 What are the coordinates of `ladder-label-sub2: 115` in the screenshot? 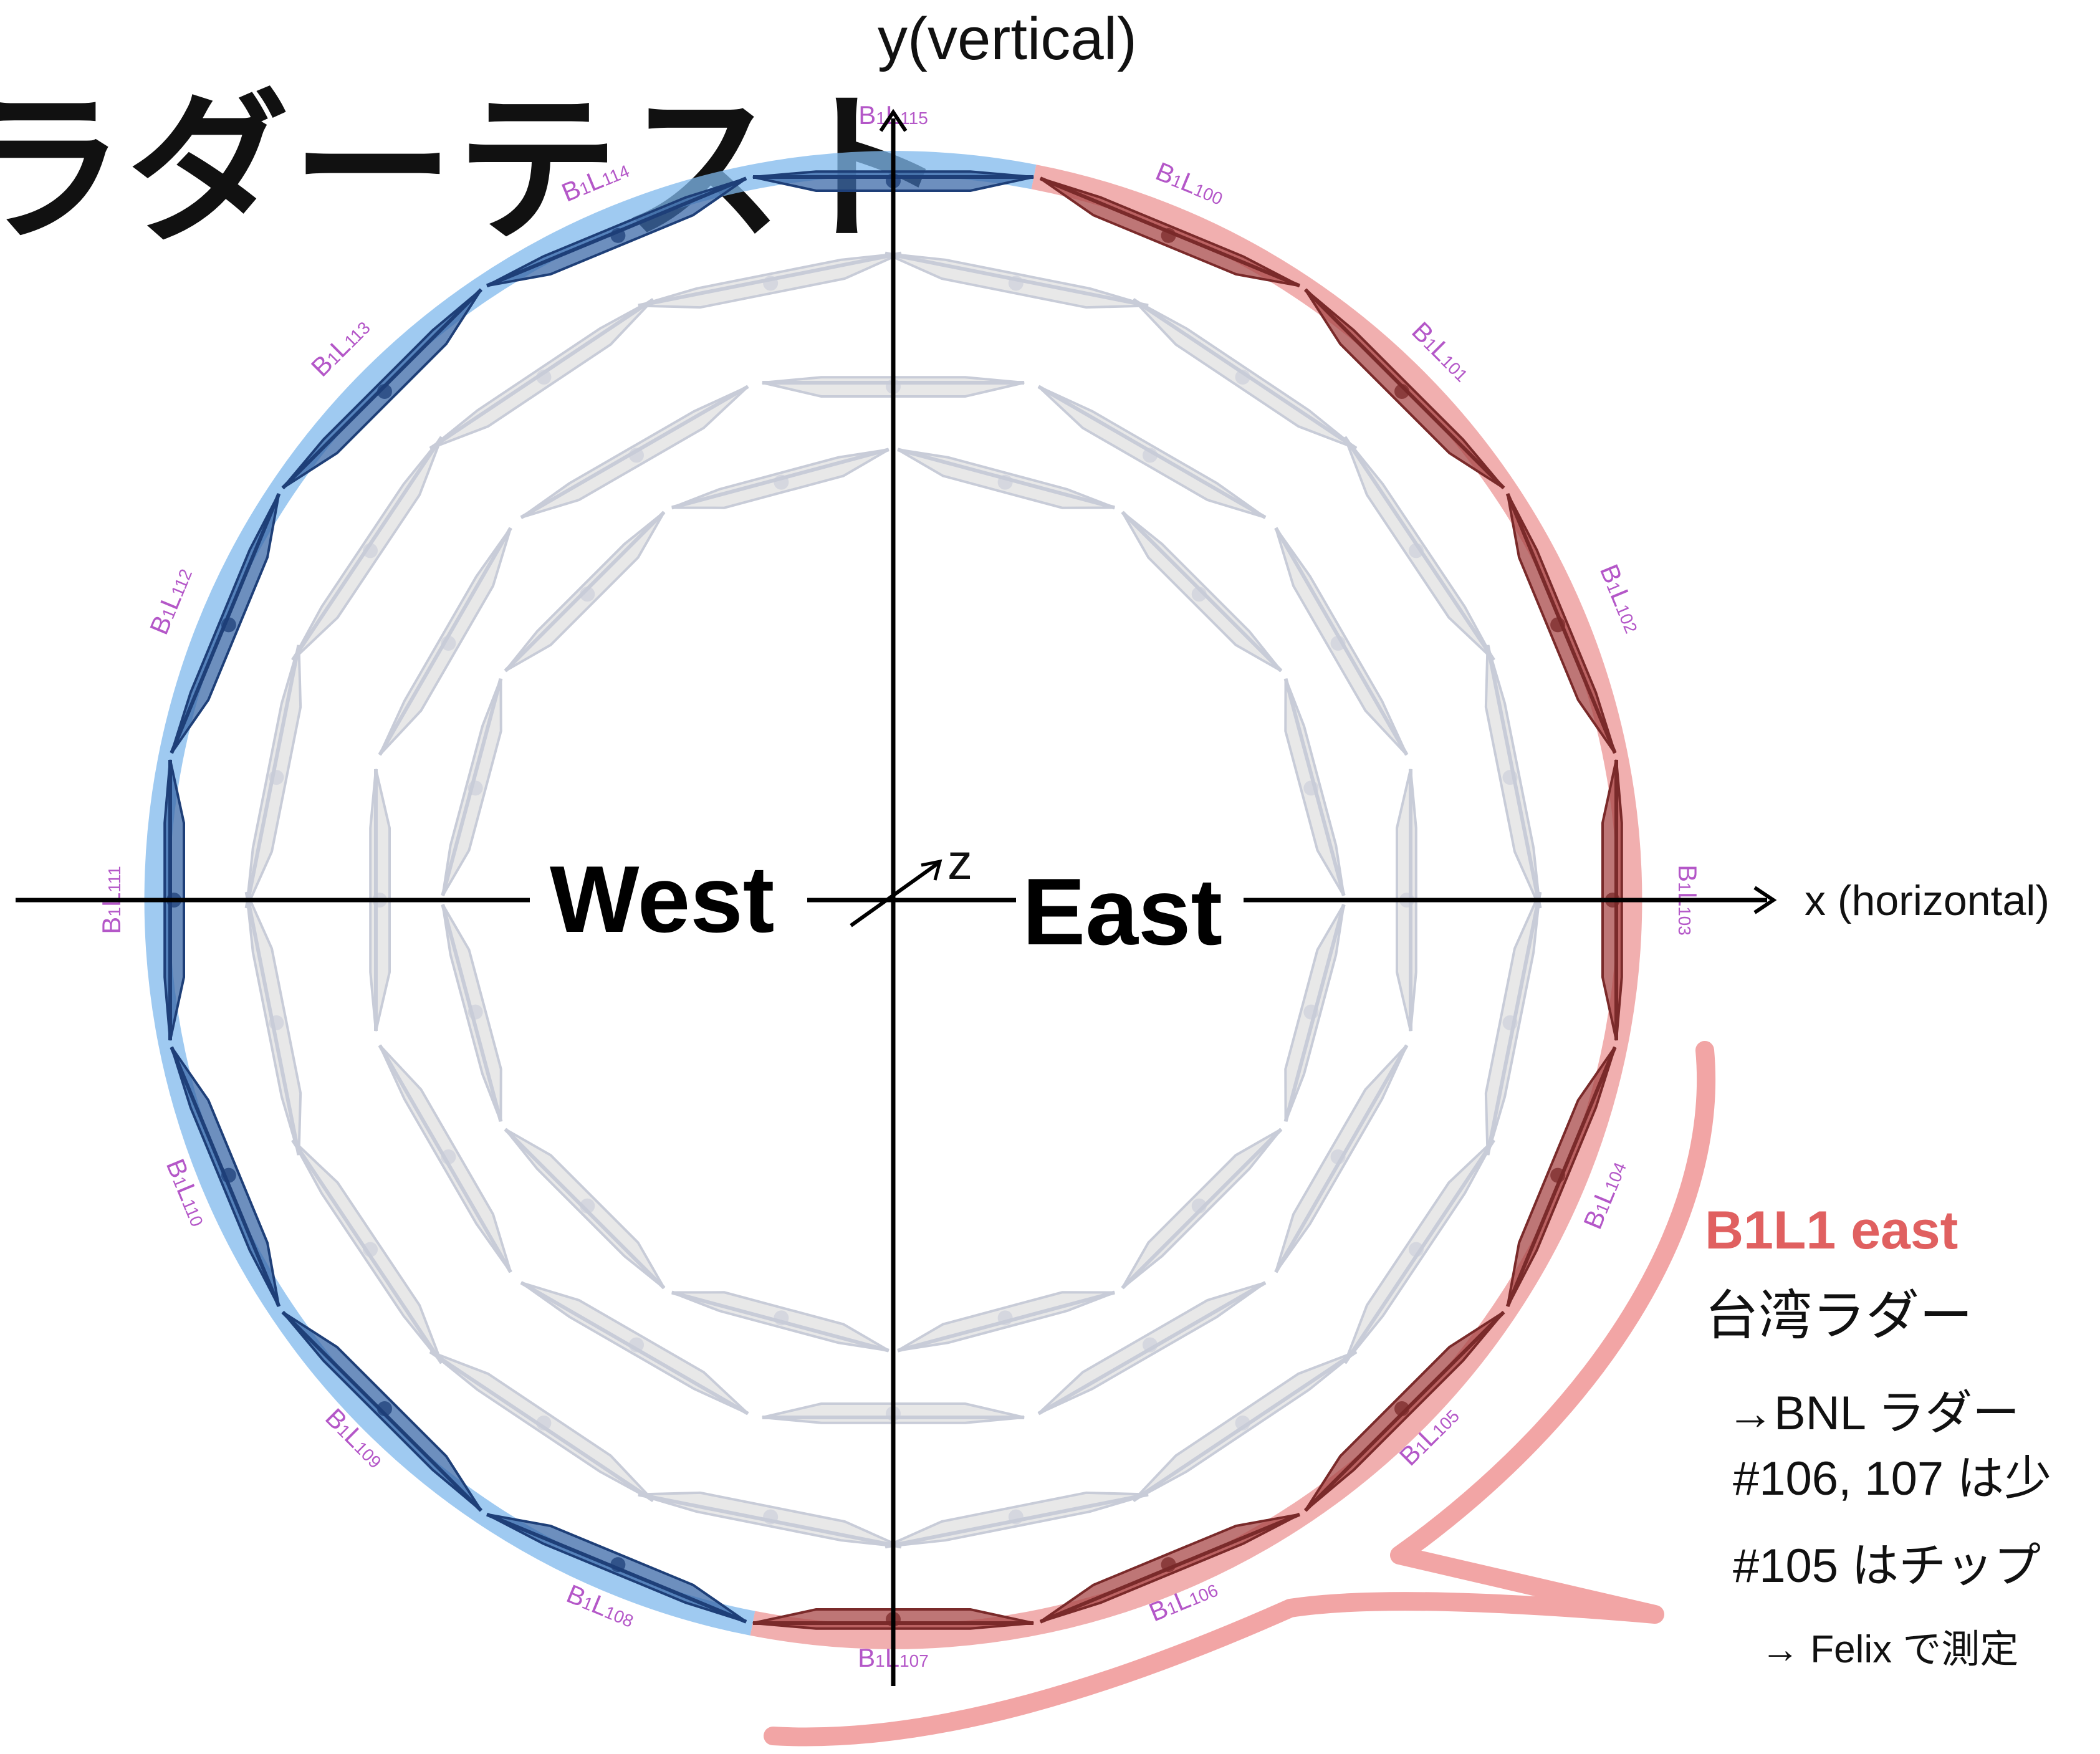 It's located at (914, 118).